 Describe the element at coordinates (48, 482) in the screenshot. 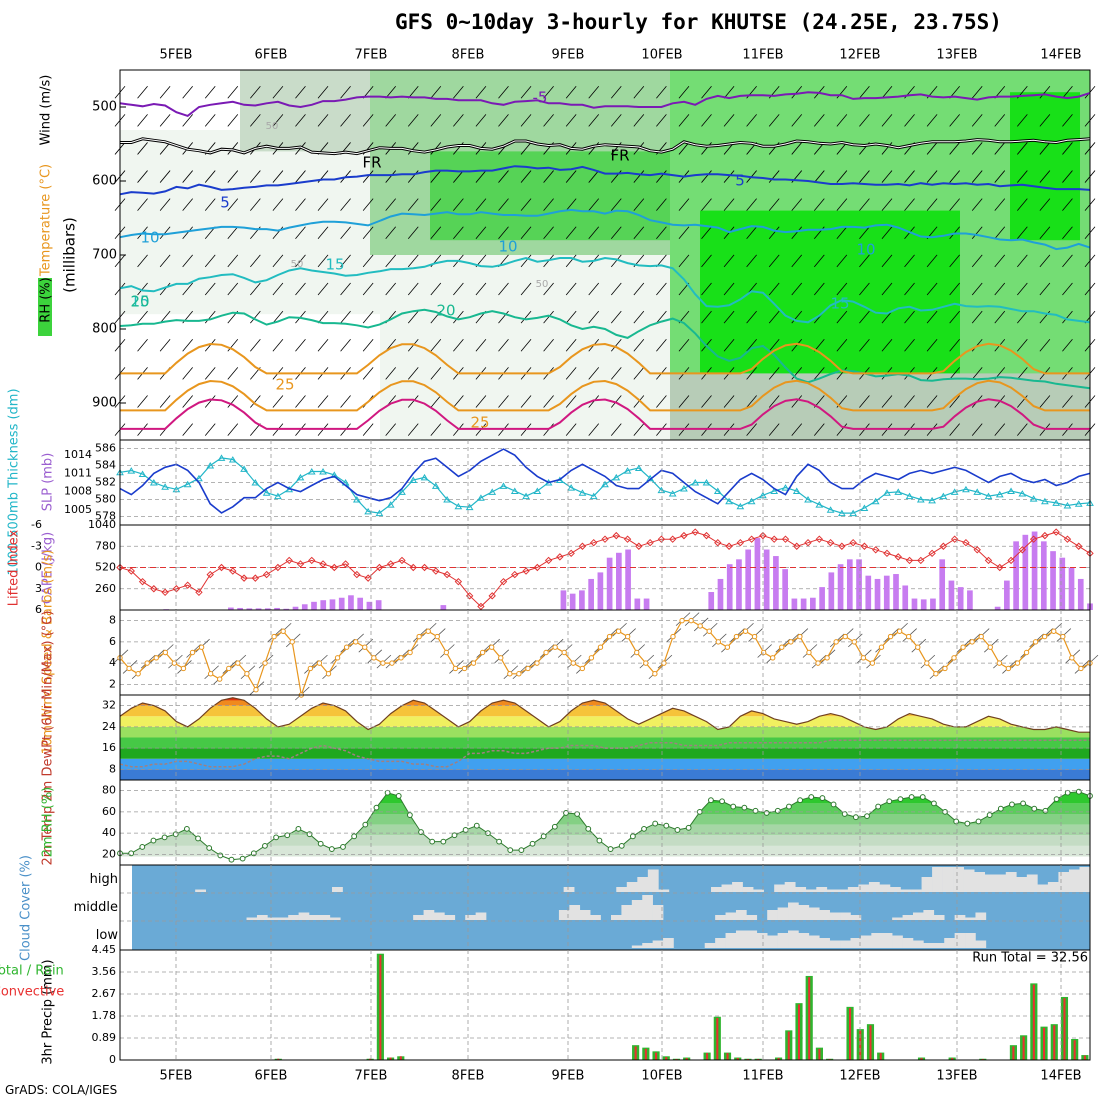

I see `slp-axis-label: SLP (mb)` at that location.